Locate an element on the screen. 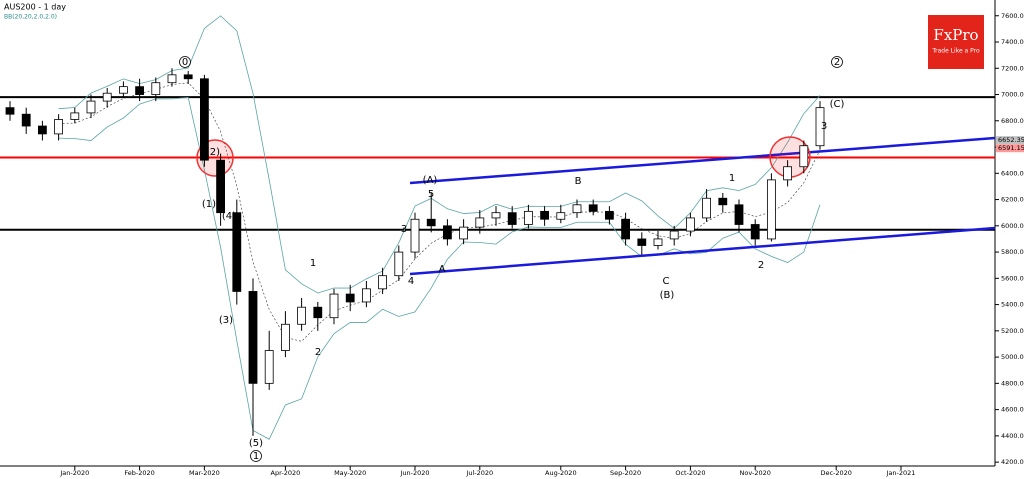  y-tick-label: 4600.00 is located at coordinates (1012, 410).